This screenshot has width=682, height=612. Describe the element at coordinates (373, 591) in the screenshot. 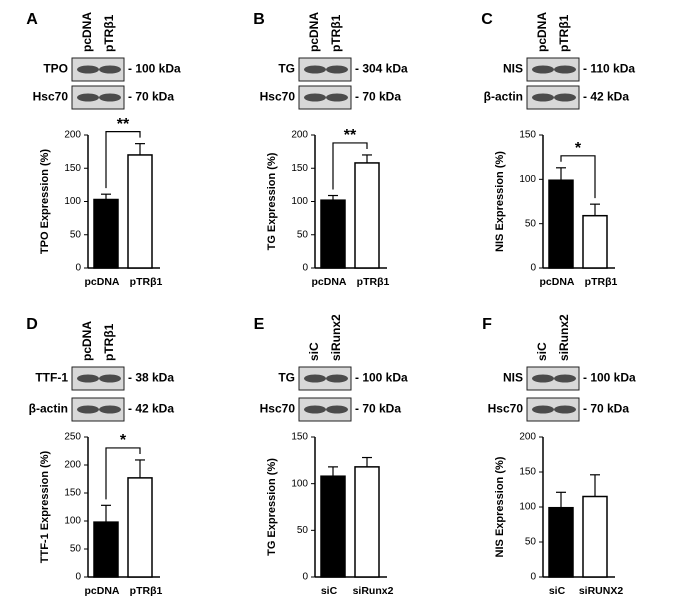

I see `x-tick-label: siRunx2` at that location.